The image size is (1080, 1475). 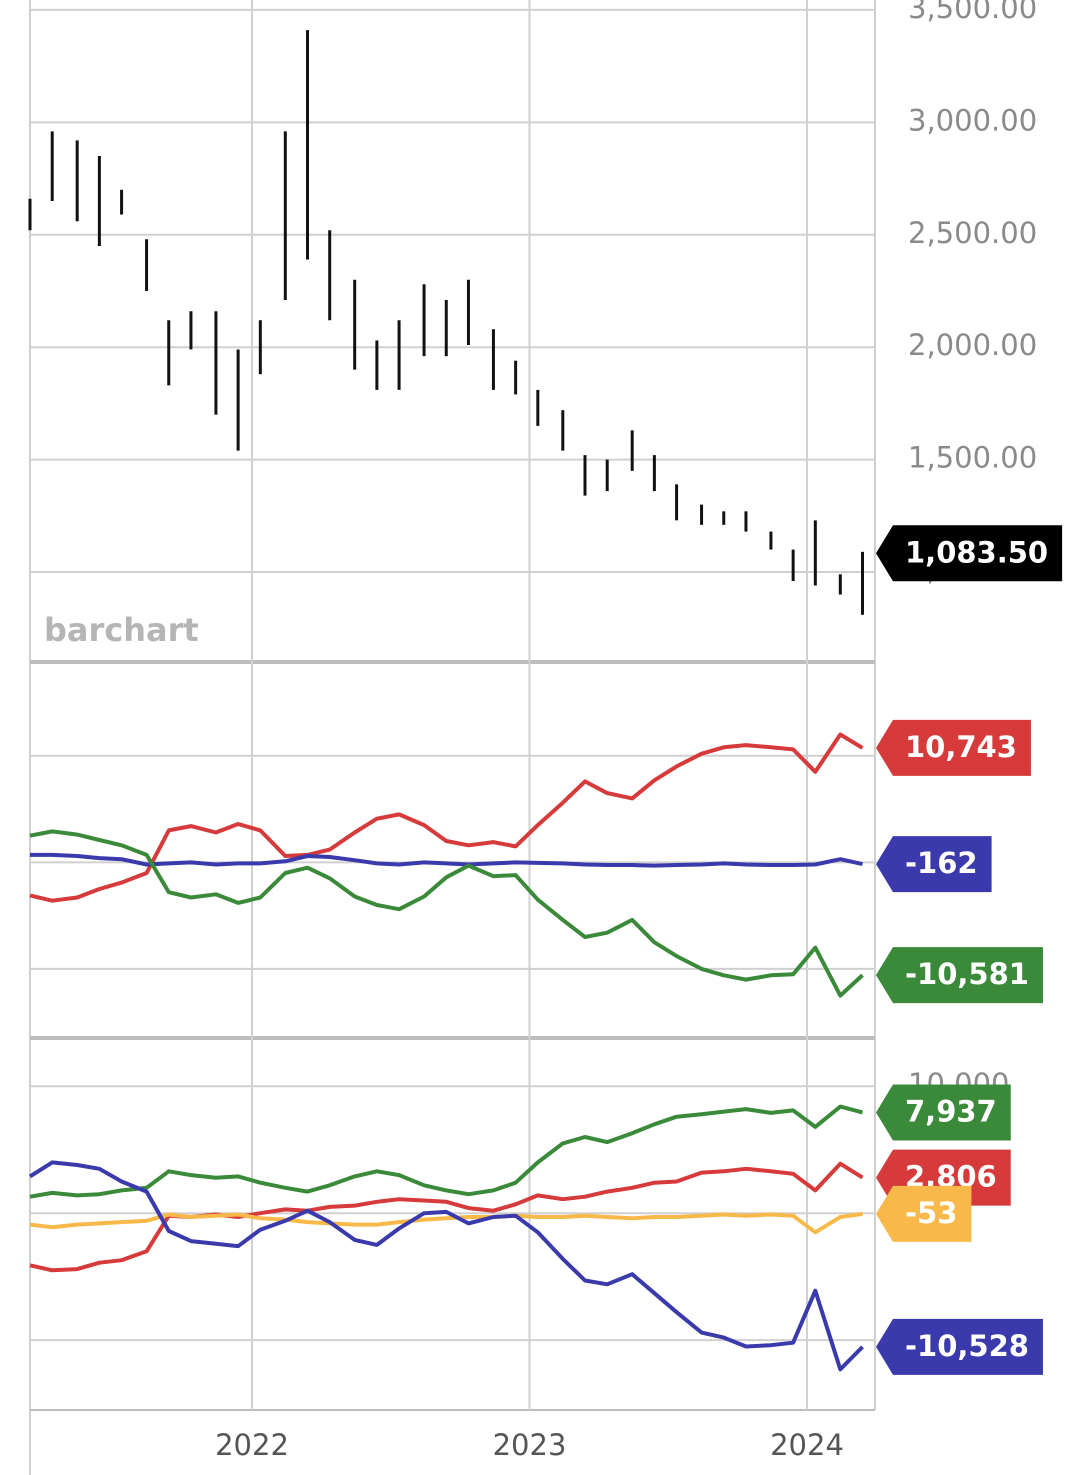 I want to click on value-tag-label: 1,083.50, so click(x=976, y=552).